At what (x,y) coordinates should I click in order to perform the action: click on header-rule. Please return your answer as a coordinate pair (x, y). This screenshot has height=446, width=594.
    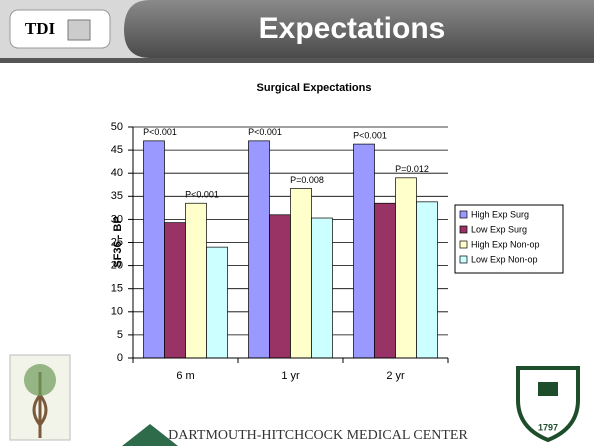
    Looking at the image, I should click on (297, 60).